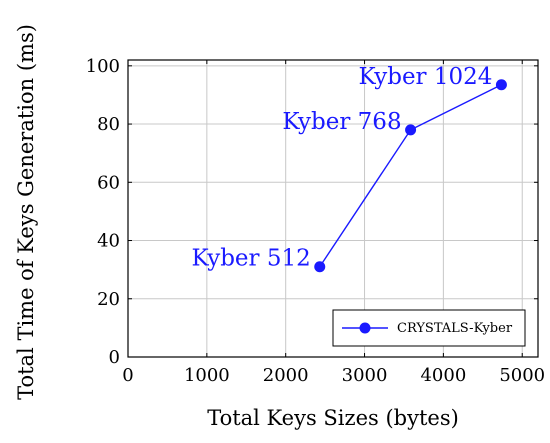 The image size is (550, 443). What do you see at coordinates (251, 259) in the screenshot?
I see `data-label: Kyber 512` at bounding box center [251, 259].